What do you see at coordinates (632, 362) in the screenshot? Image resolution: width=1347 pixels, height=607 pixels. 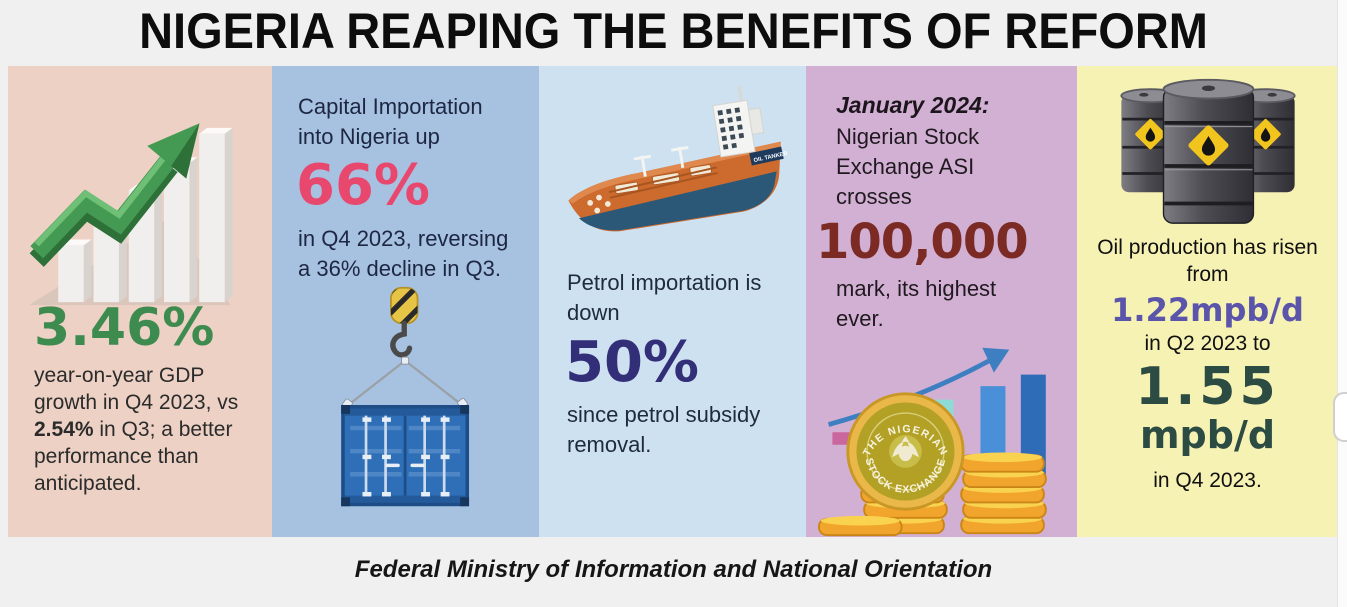 I see `petrol-stat: 50%` at bounding box center [632, 362].